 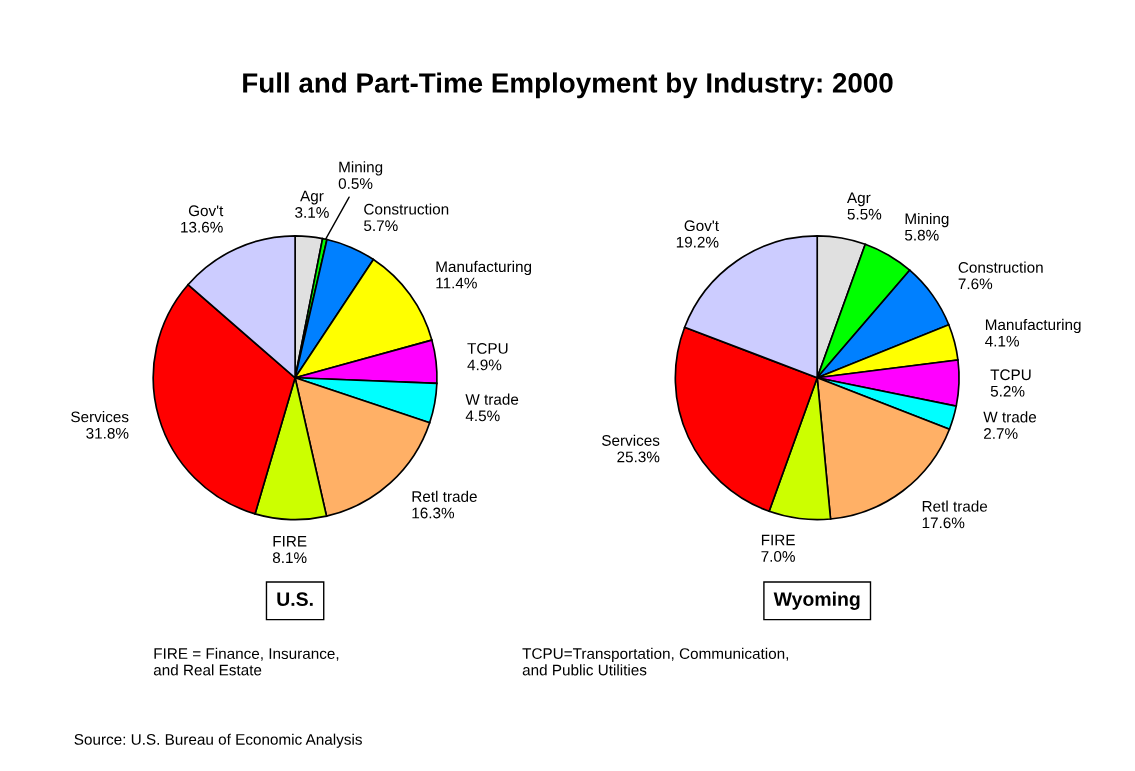 What do you see at coordinates (1007, 391) in the screenshot?
I see `data-label: 5.2%` at bounding box center [1007, 391].